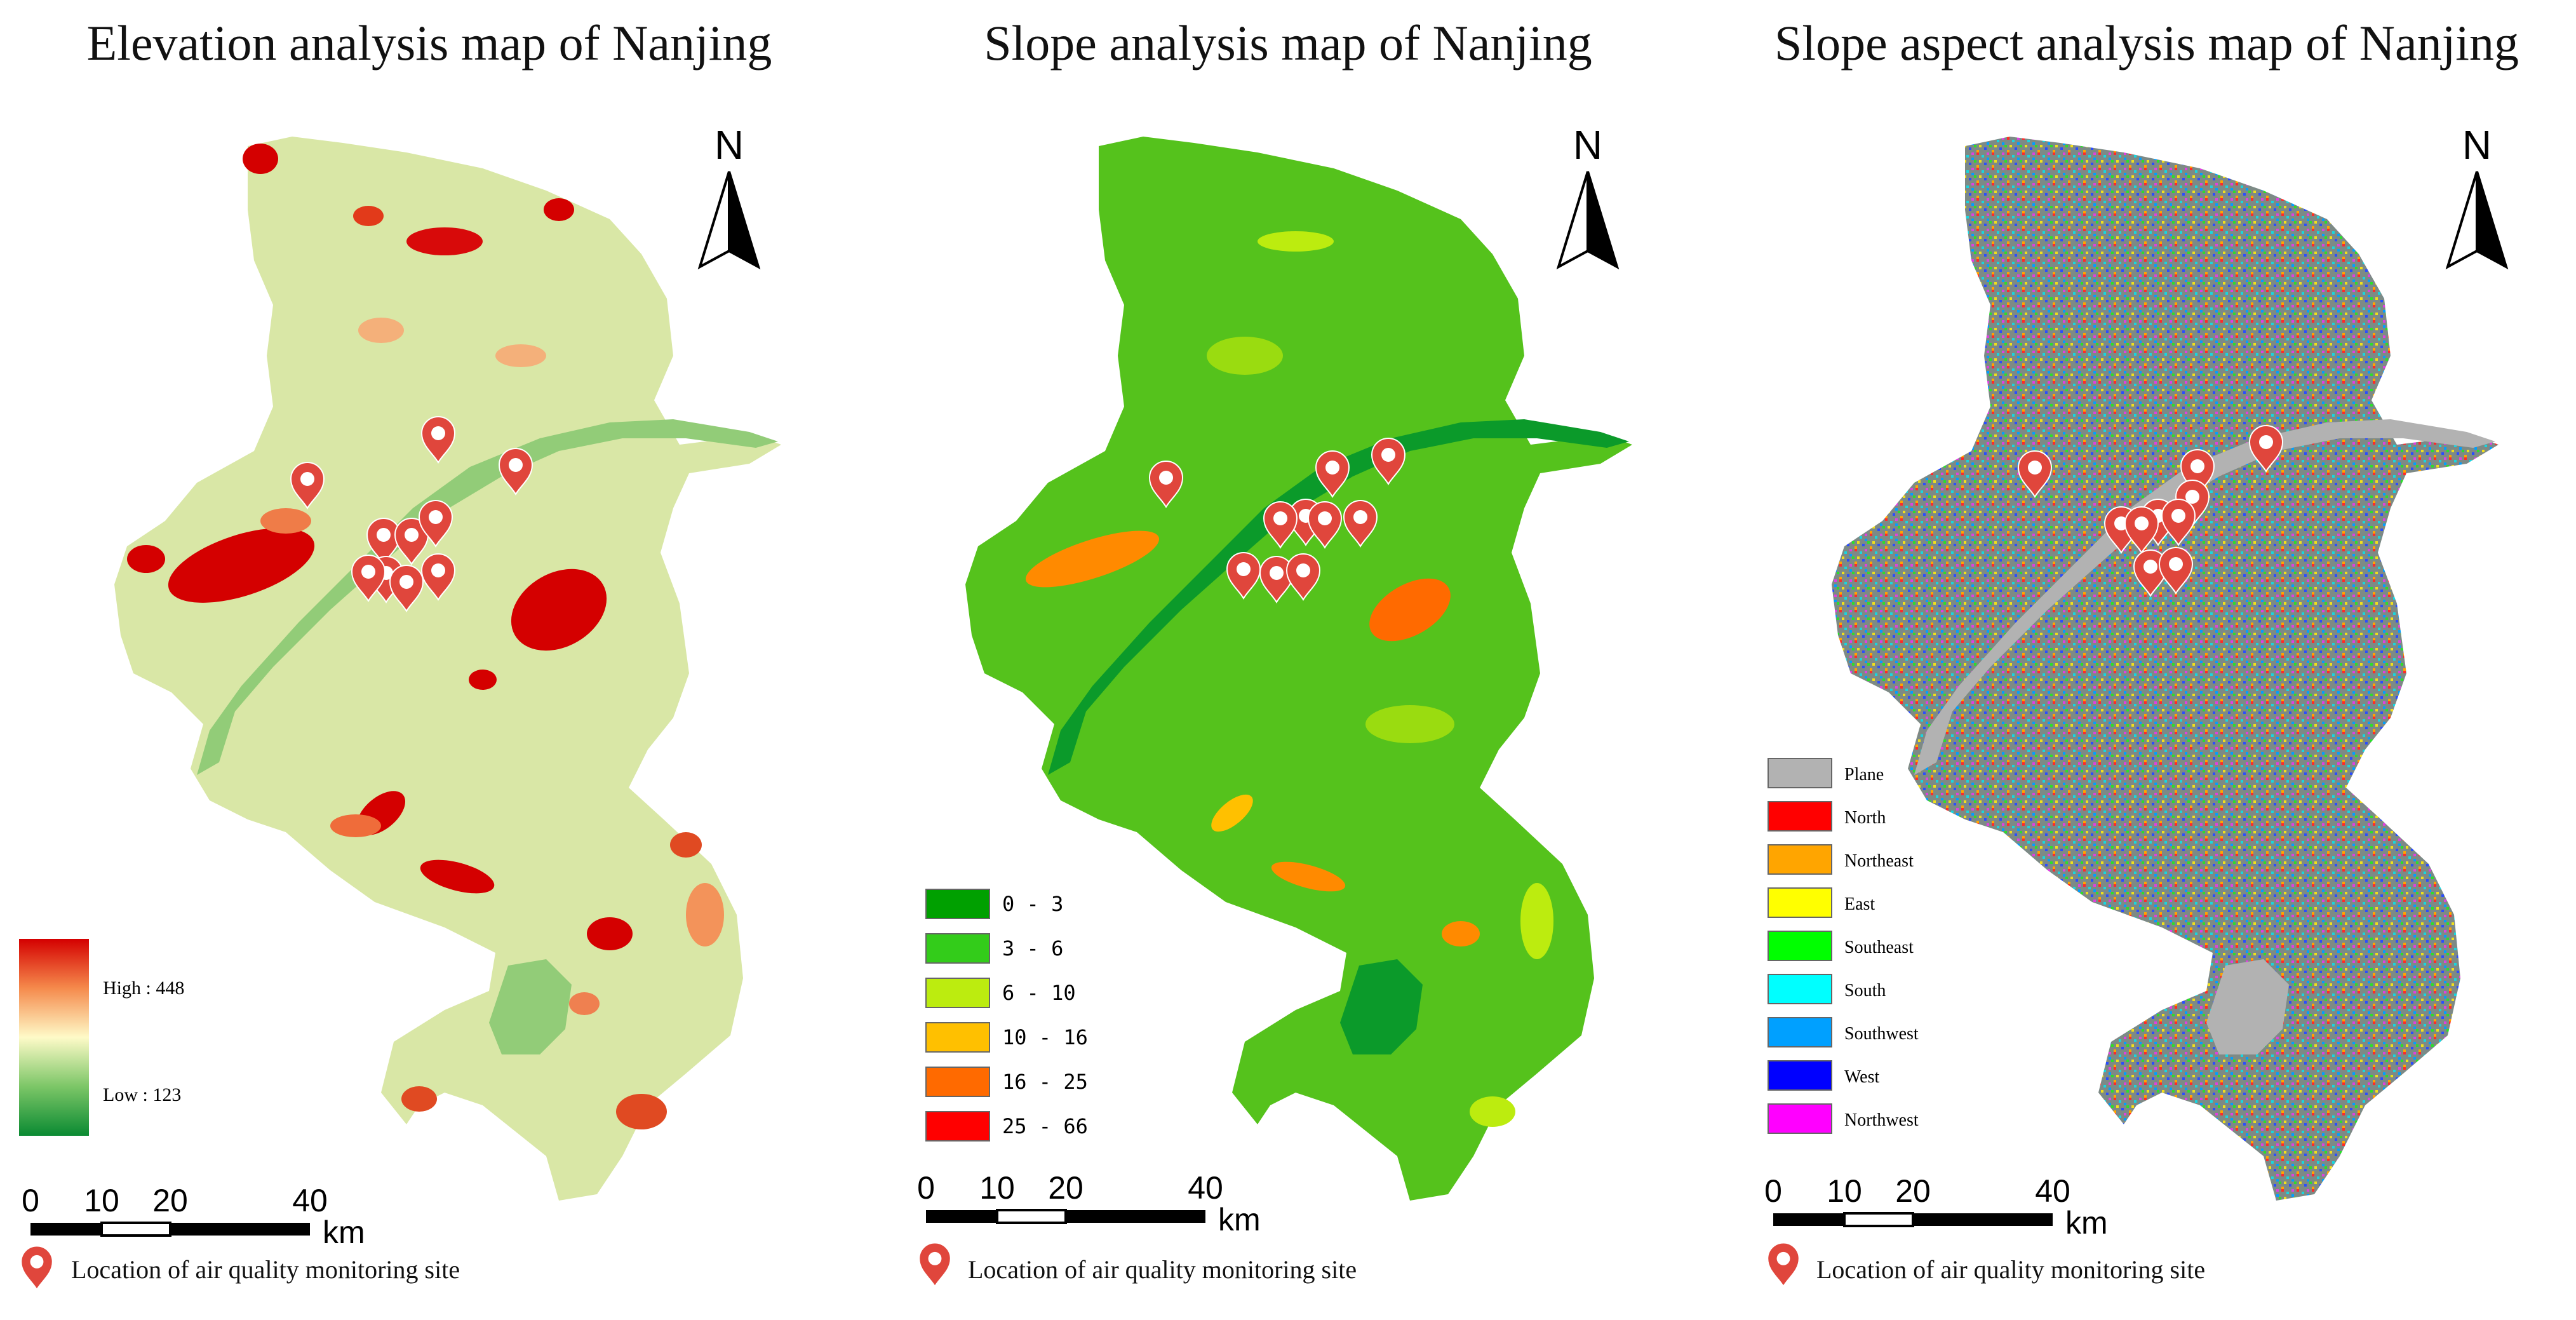 Image resolution: width=2576 pixels, height=1320 pixels. What do you see at coordinates (54, 1037) in the screenshot?
I see `elevation-gradient-bar` at bounding box center [54, 1037].